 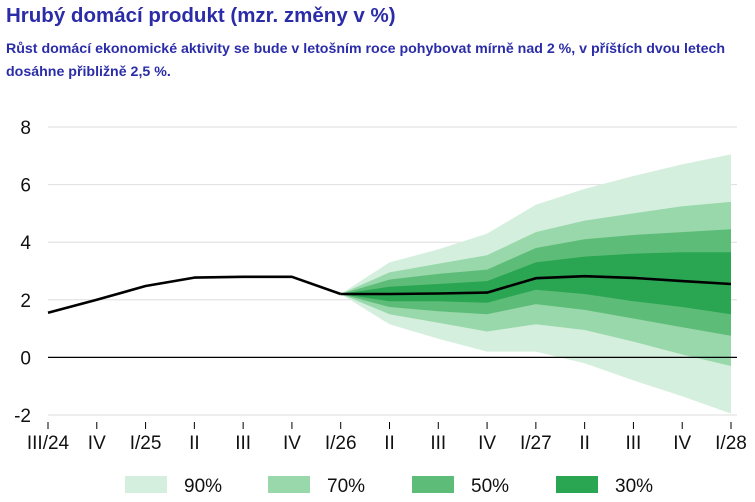 What do you see at coordinates (194, 295) in the screenshot?
I see `history-line` at bounding box center [194, 295].